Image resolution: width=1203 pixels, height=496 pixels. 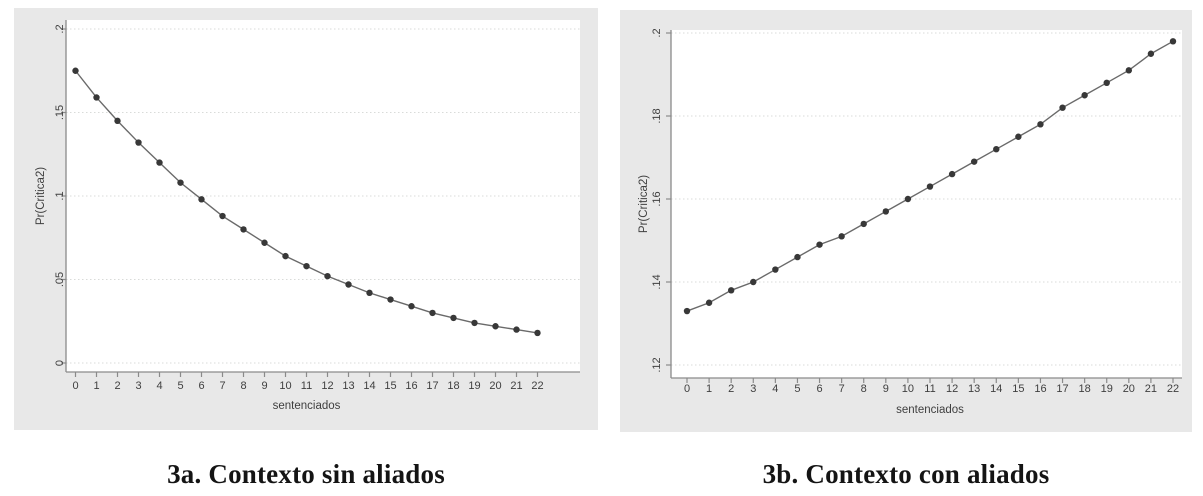 I want to click on chart-caption-3a: 3a. Contexto sin aliados, so click(x=306, y=474).